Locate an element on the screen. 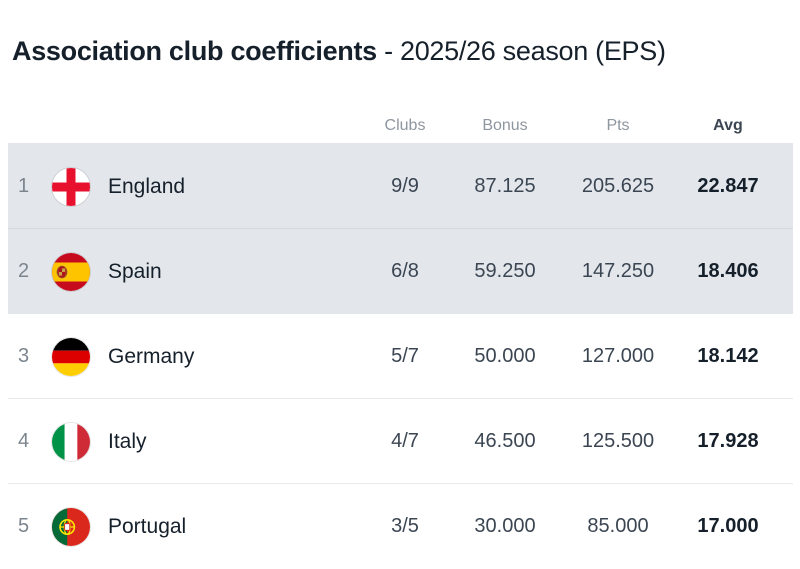  flag-italy-icon is located at coordinates (71, 441).